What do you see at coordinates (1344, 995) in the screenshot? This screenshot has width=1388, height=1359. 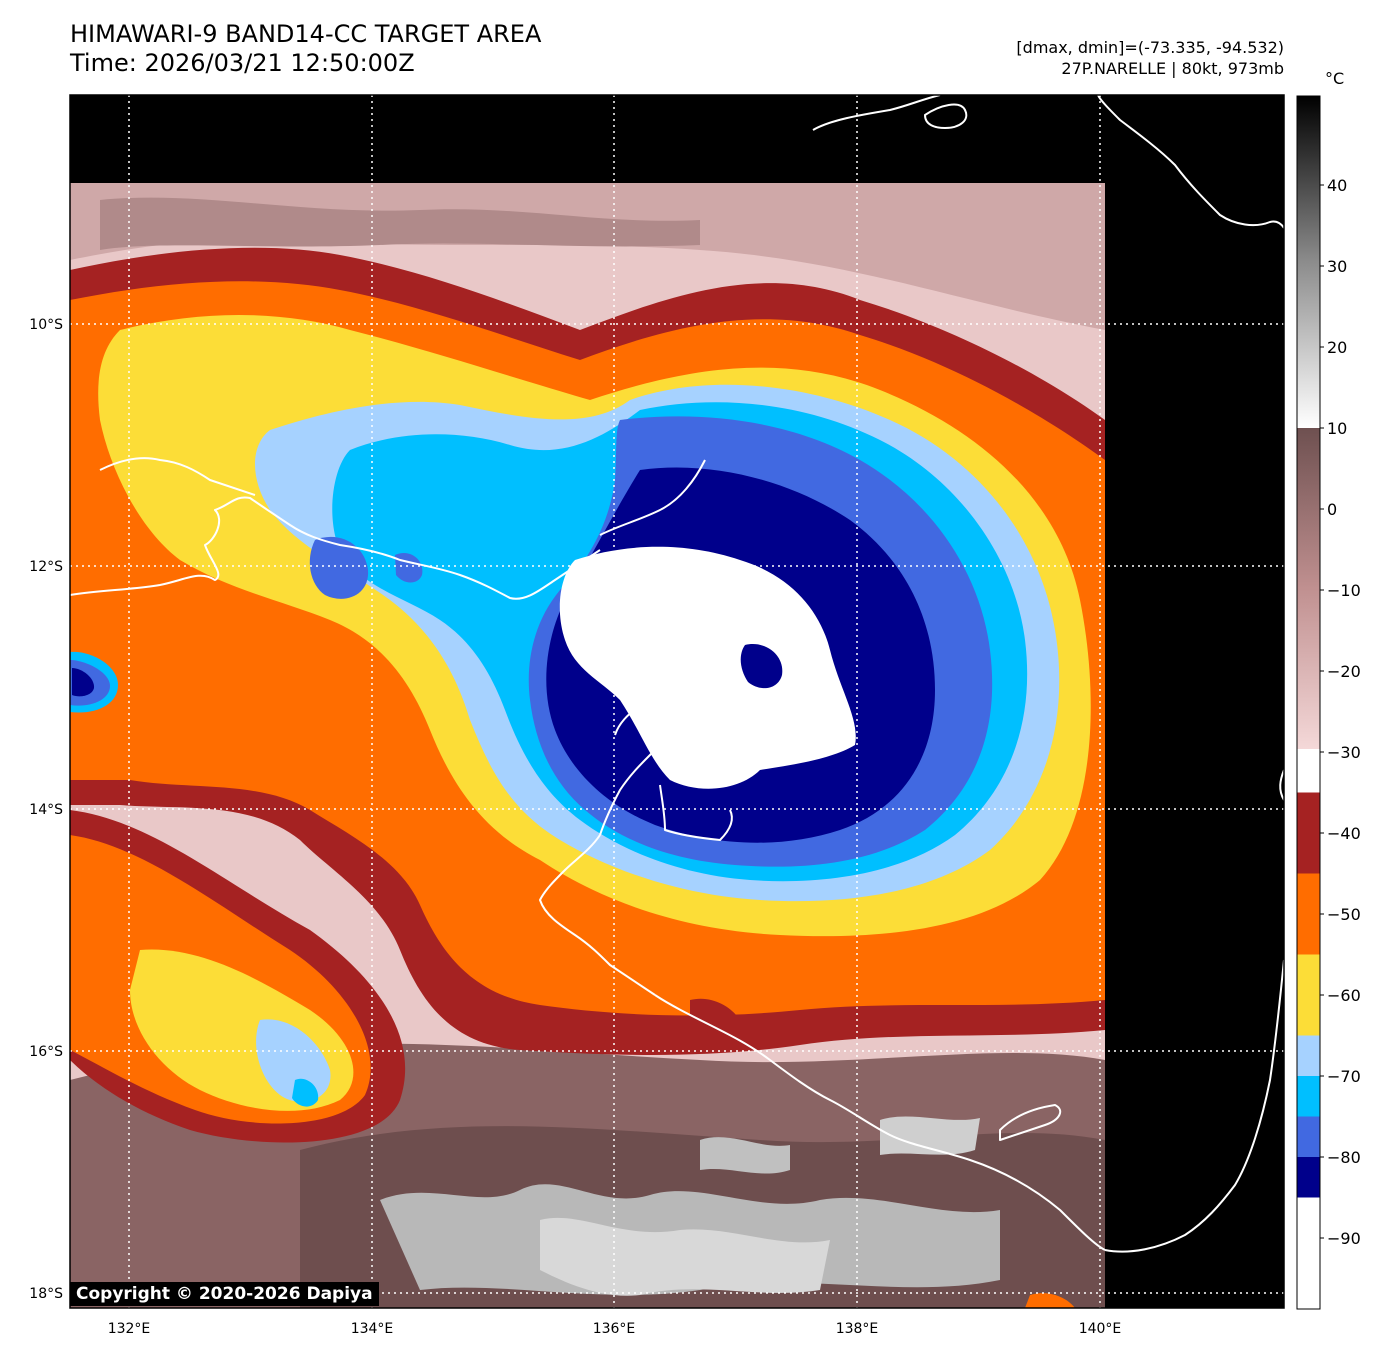 I see `colorbar-tick-label: −60` at bounding box center [1344, 995].